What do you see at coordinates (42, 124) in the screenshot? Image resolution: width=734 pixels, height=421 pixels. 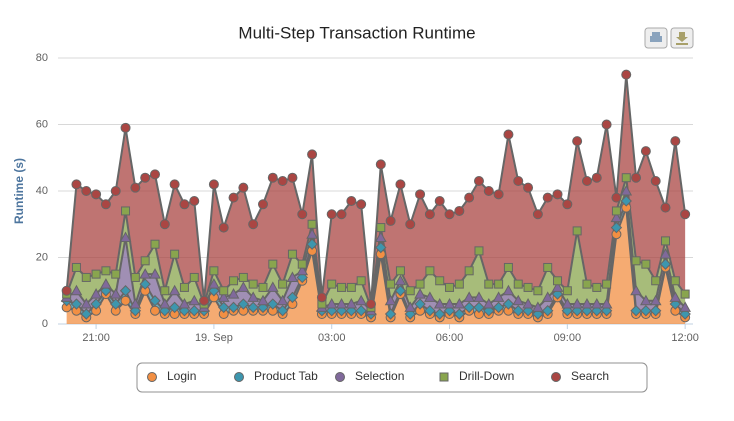 I see `y-tick-label: 60` at bounding box center [42, 124].